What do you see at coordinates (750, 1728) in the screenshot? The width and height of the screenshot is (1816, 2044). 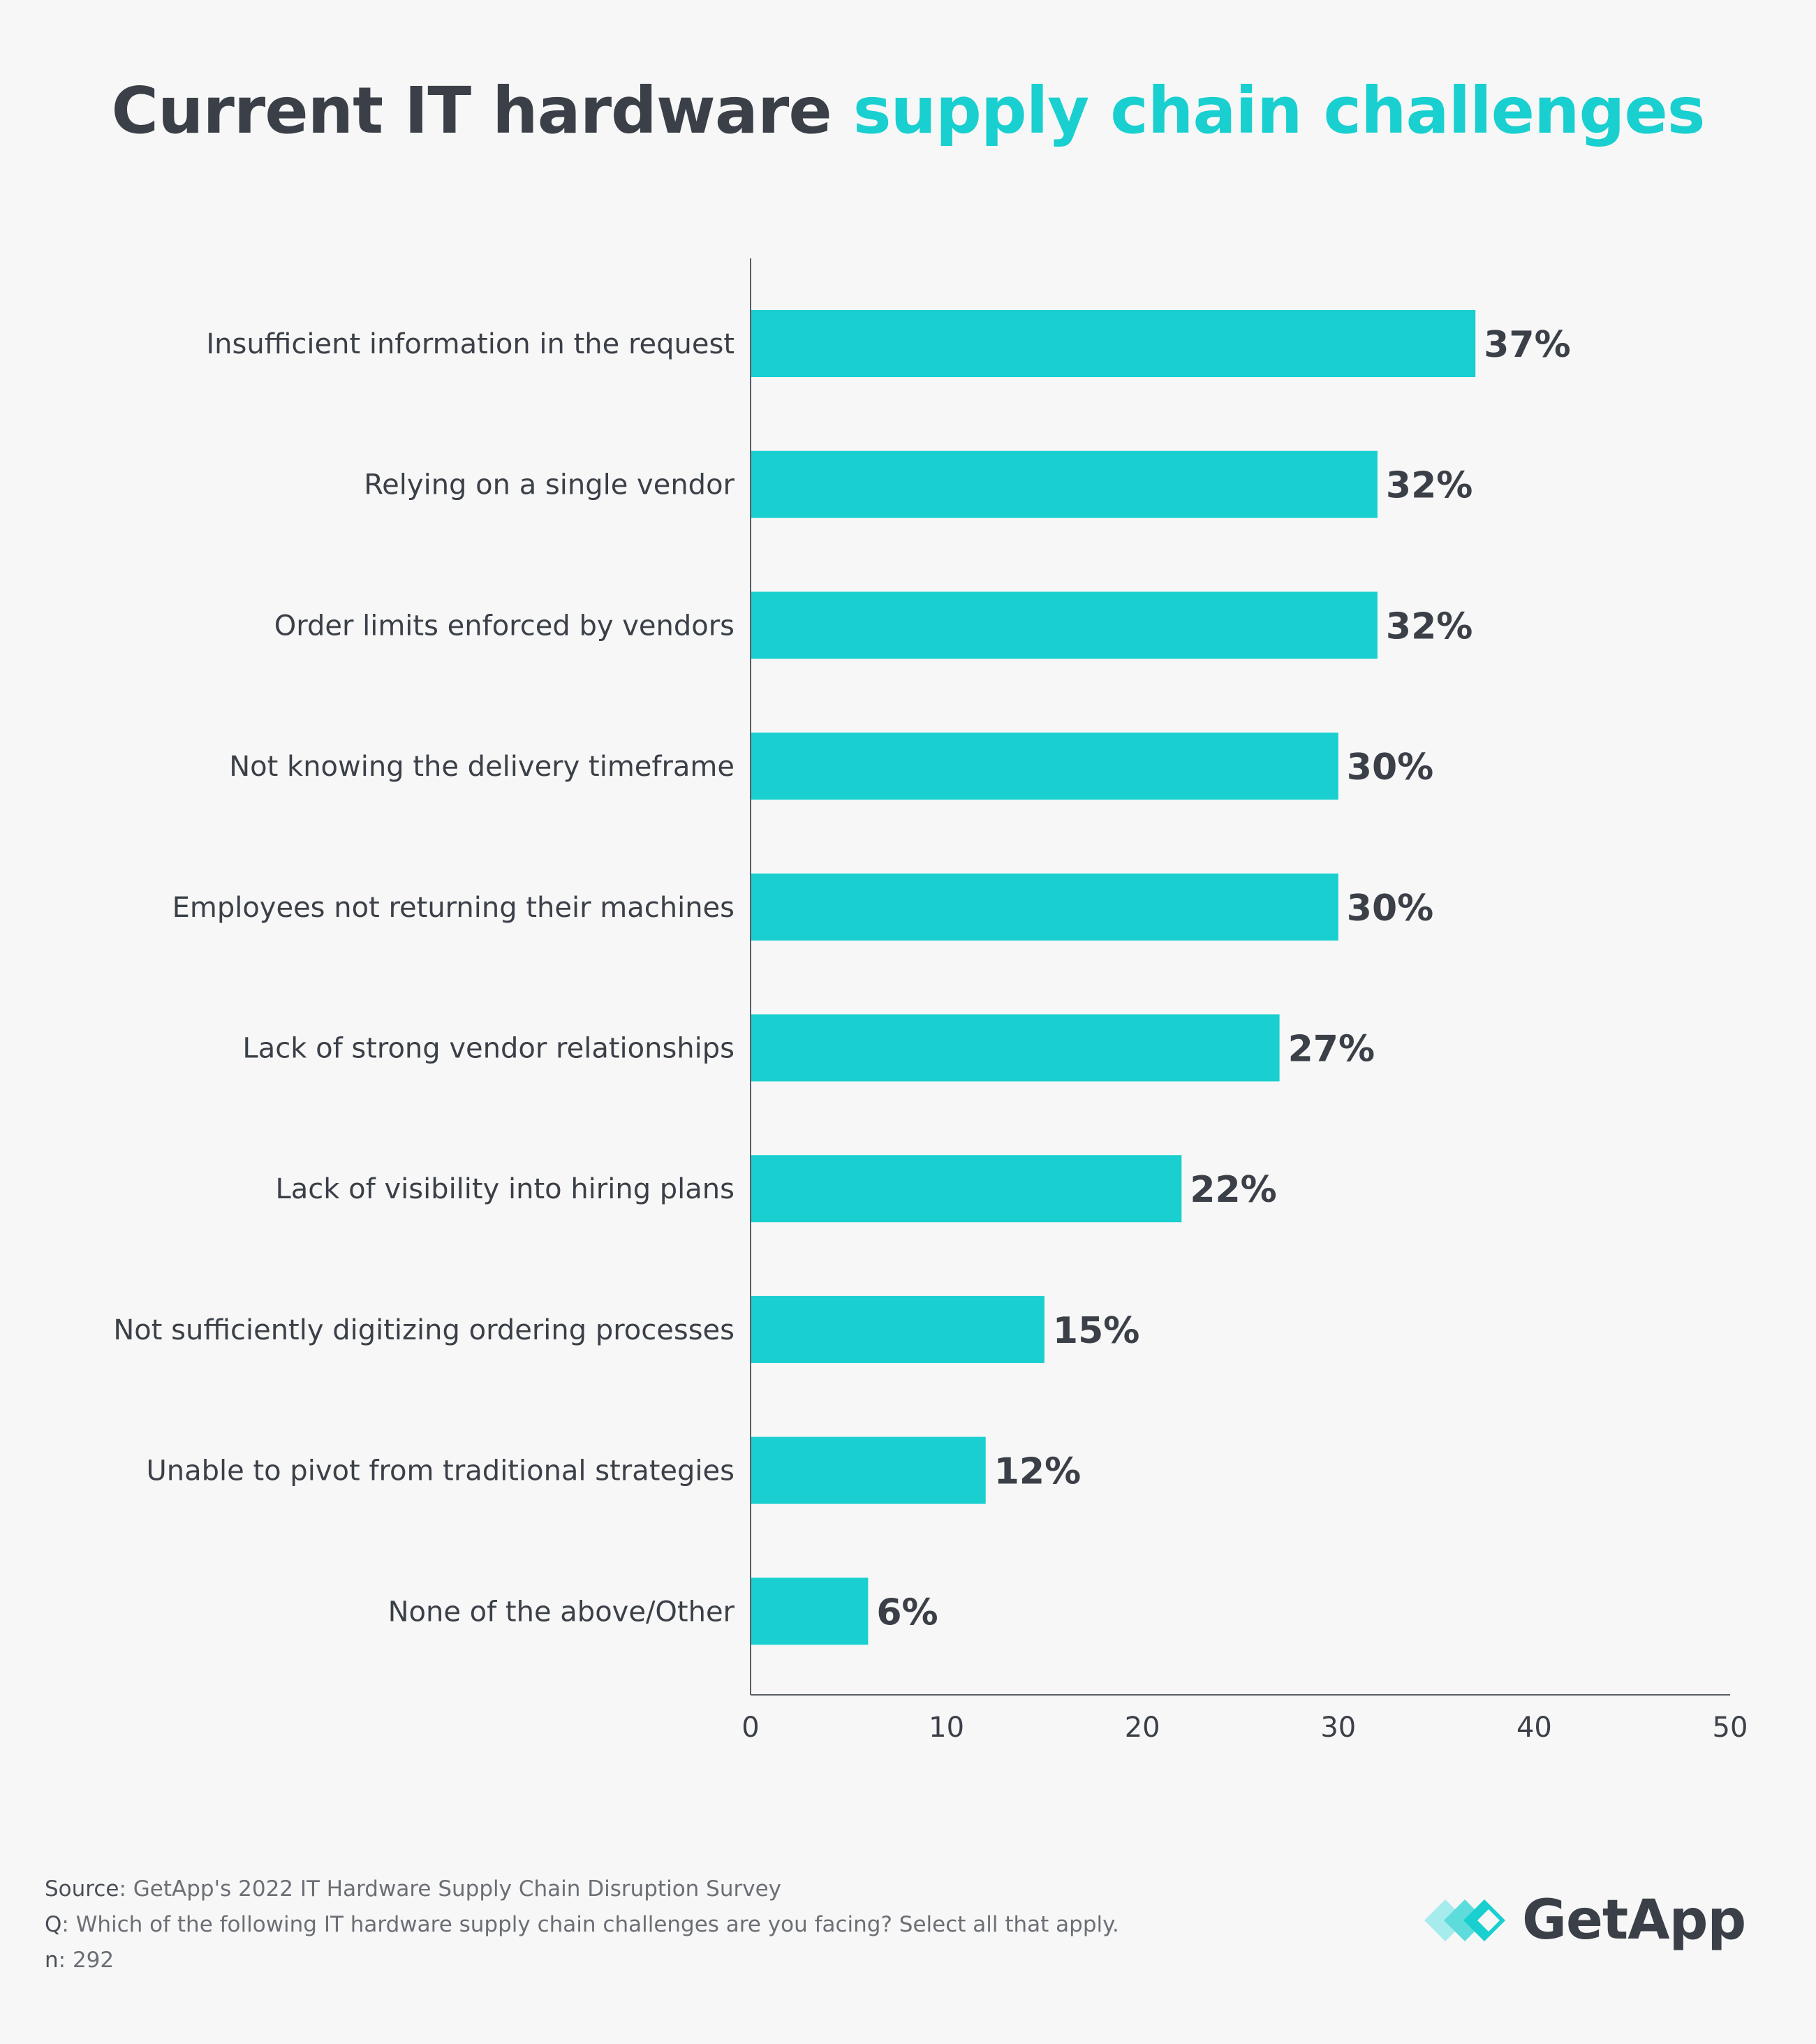 I see `x-tick-label: 0` at bounding box center [750, 1728].